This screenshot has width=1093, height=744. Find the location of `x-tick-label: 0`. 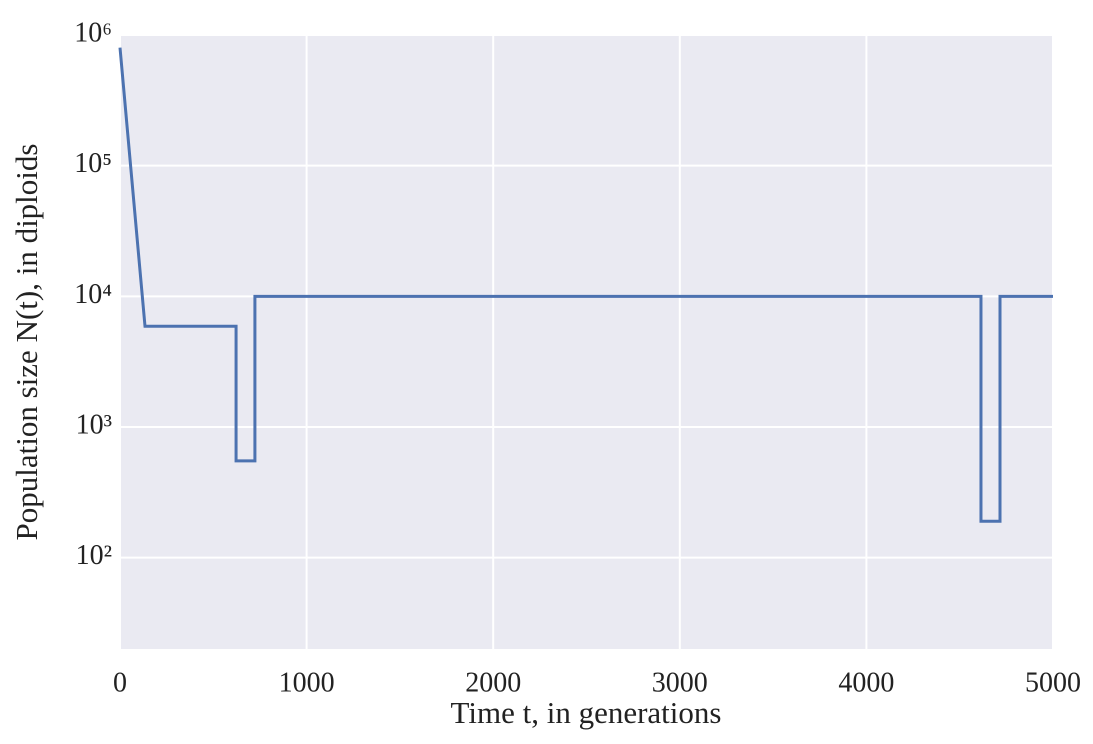

x-tick-label: 0 is located at coordinates (120, 682).